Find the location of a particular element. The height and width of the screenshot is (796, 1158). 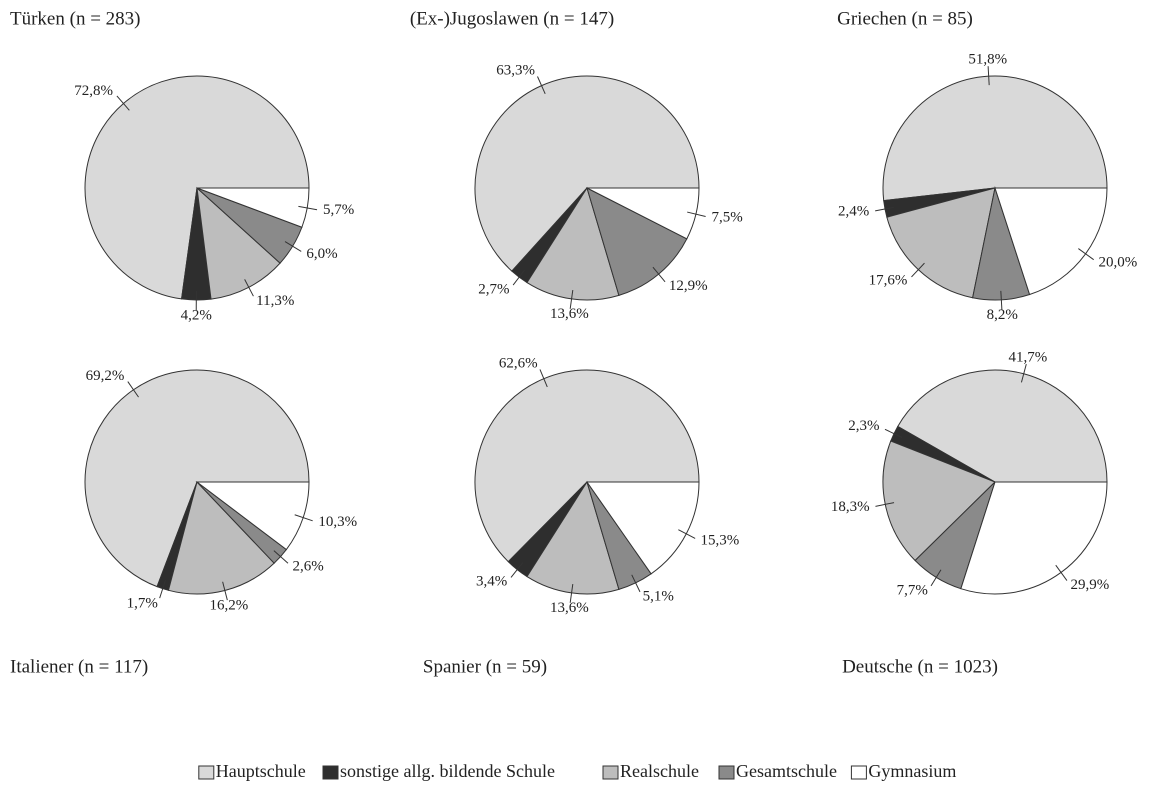

chart-title: (Ex-)Jugoslawen (n = 147) is located at coordinates (512, 18).